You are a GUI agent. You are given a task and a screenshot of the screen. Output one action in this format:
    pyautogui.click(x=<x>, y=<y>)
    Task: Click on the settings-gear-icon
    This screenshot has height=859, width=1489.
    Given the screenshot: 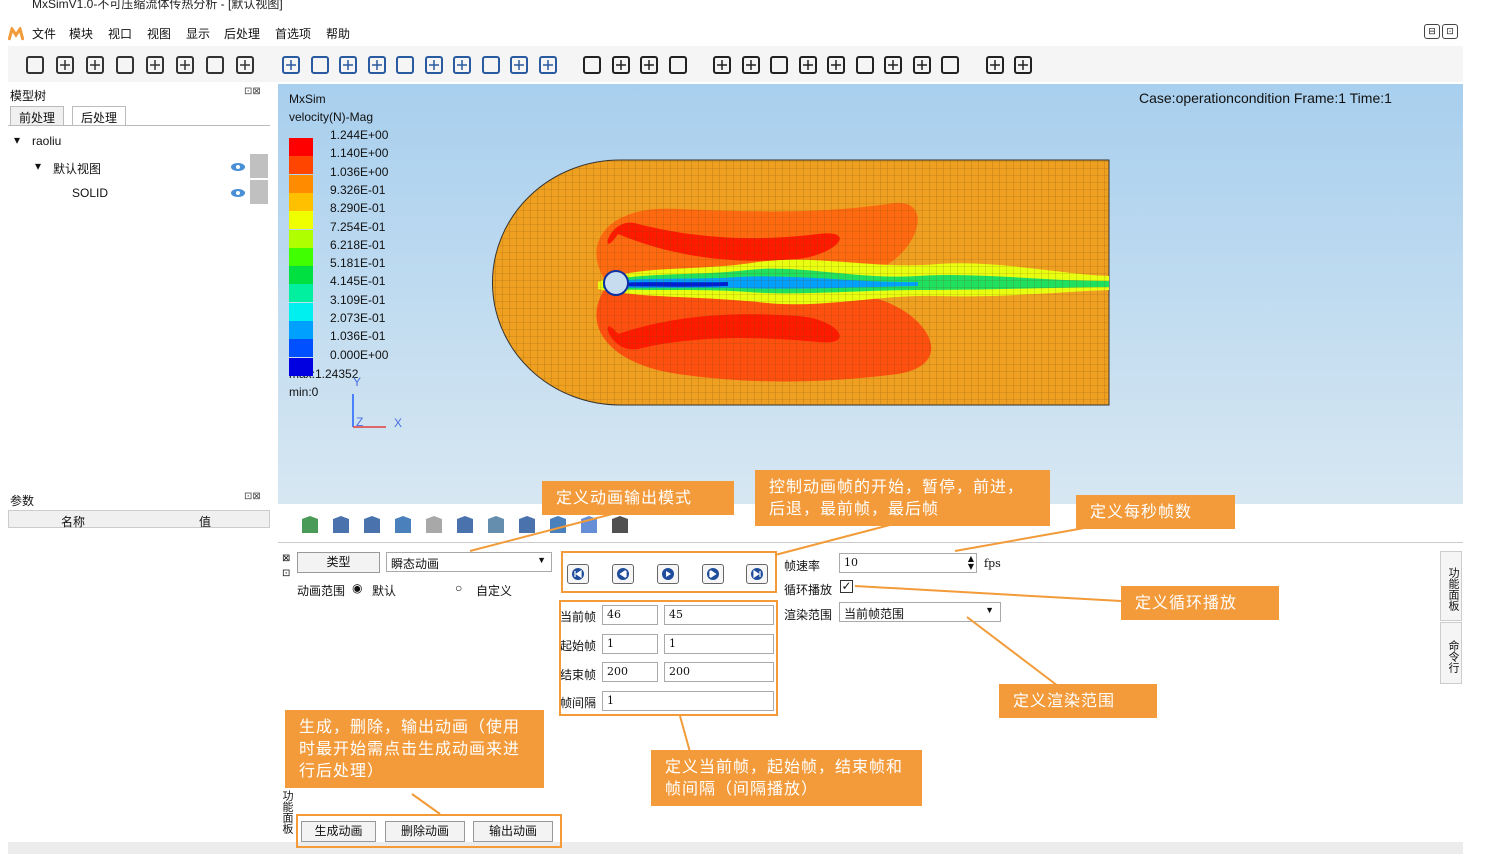 What is the action you would take?
    pyautogui.click(x=620, y=525)
    